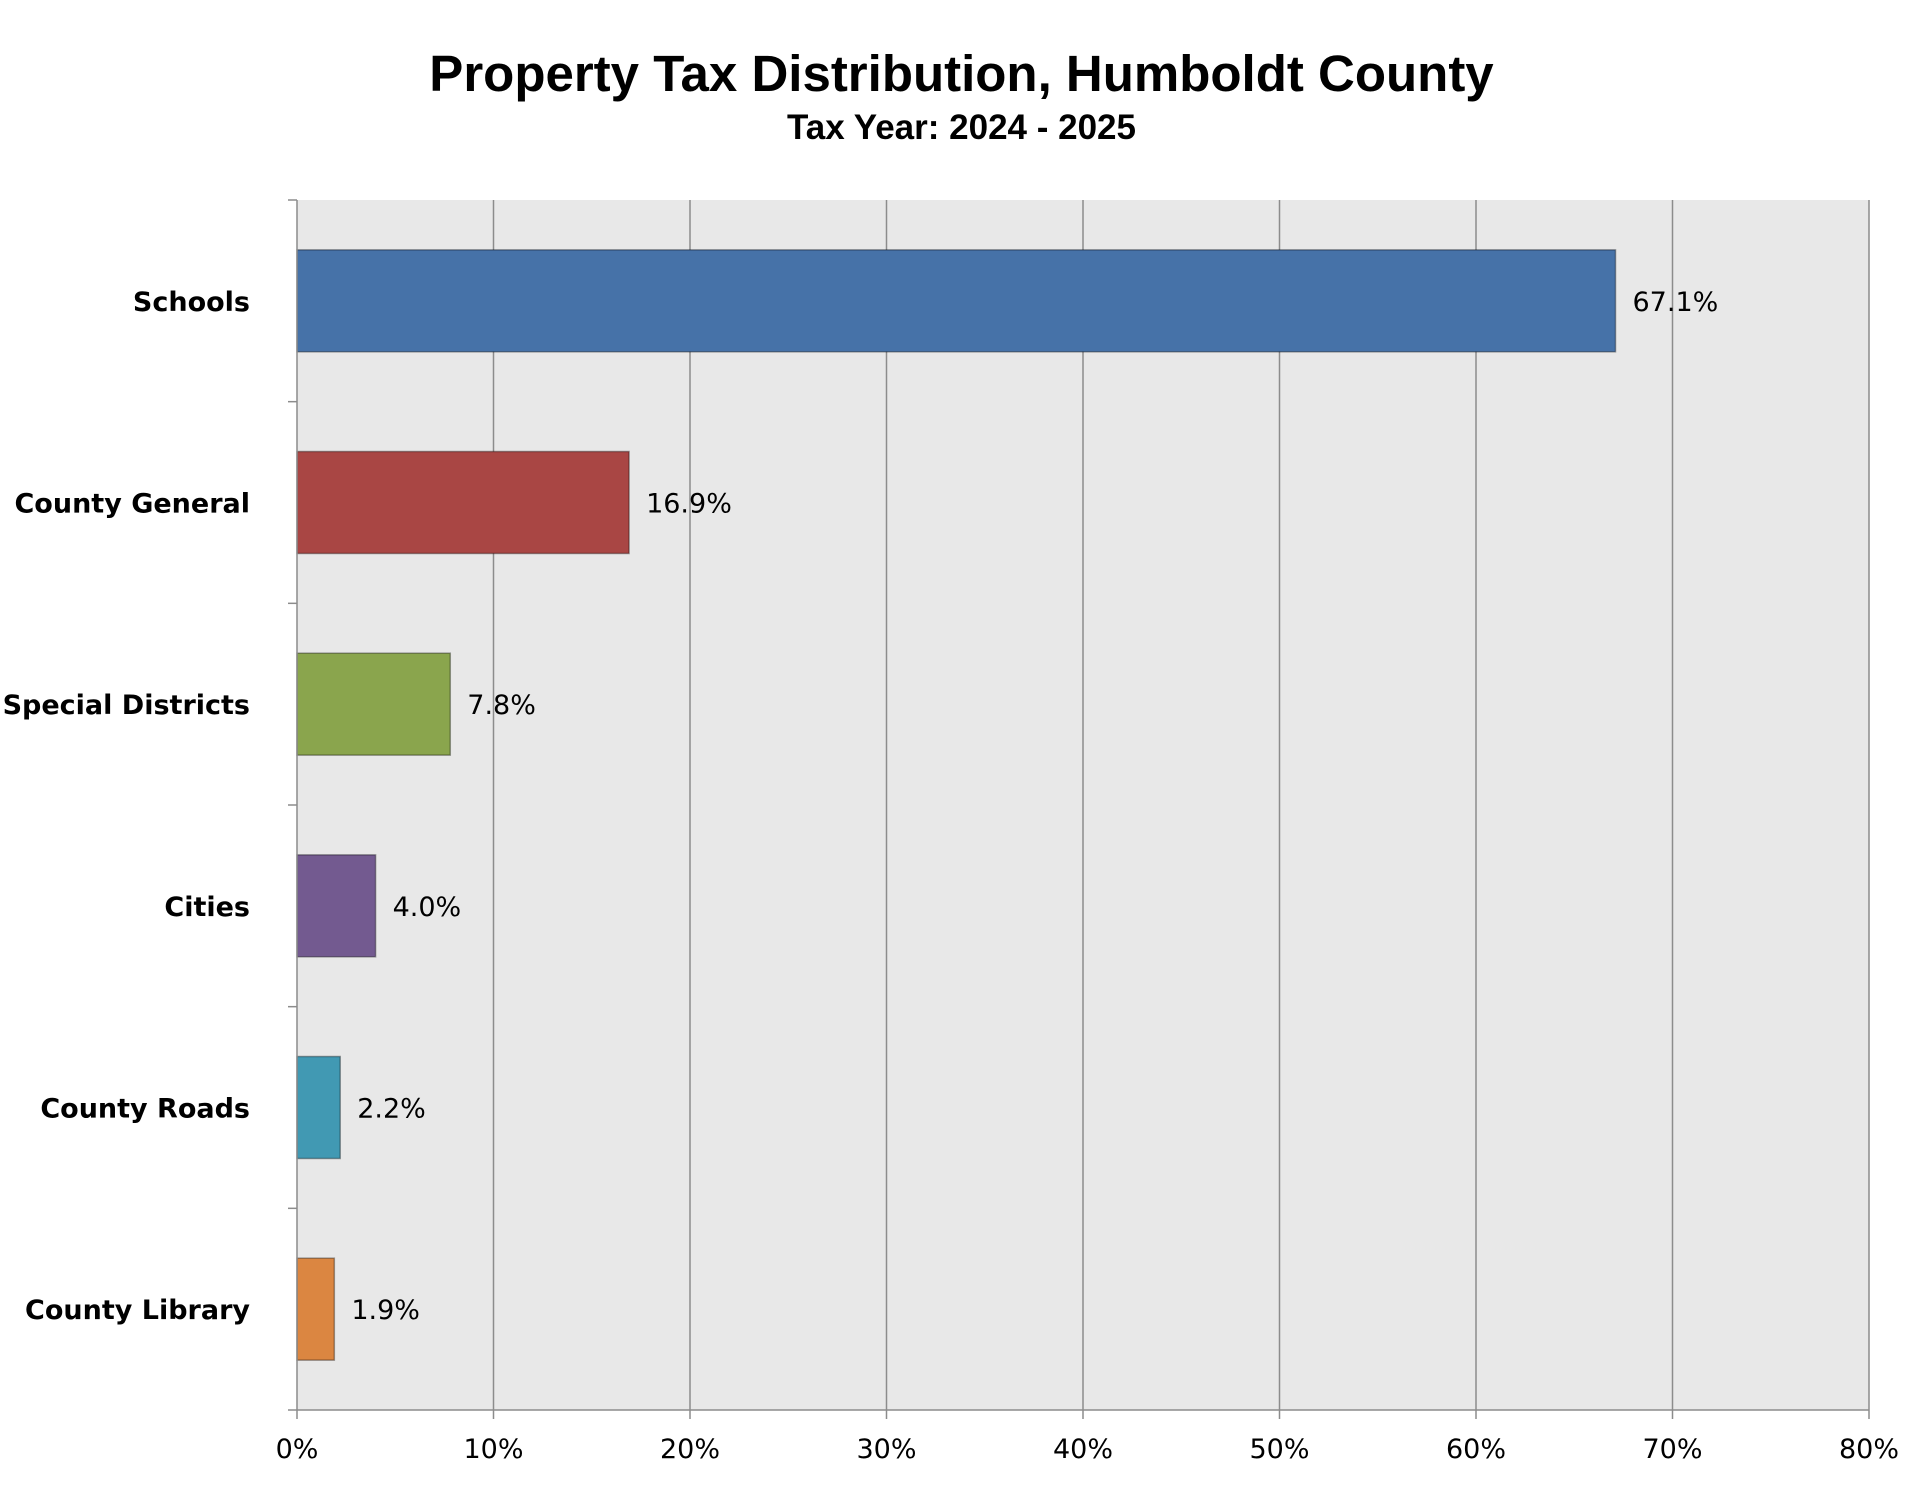  What do you see at coordinates (1676, 302) in the screenshot?
I see `value-label-0: 67.1%` at bounding box center [1676, 302].